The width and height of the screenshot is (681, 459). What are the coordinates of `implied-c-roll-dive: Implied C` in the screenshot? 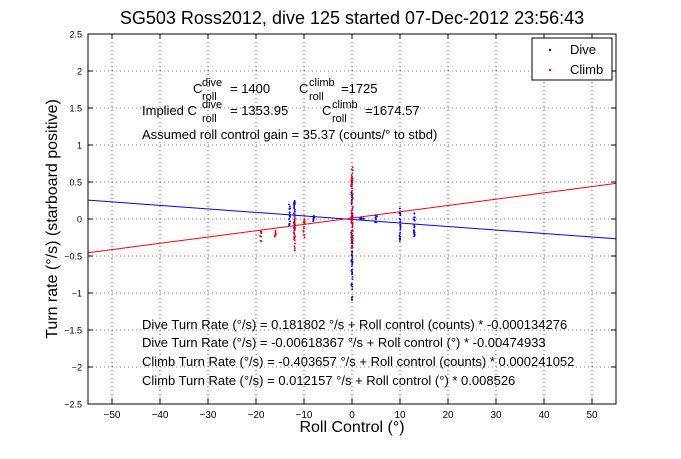 It's located at (169, 110).